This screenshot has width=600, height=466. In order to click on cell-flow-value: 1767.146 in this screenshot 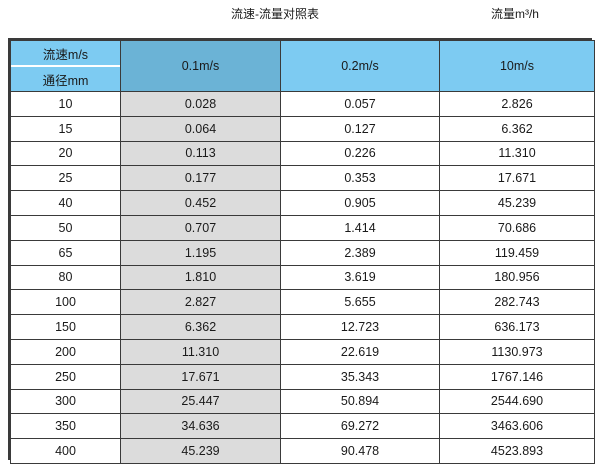, I will do `click(517, 376)`.